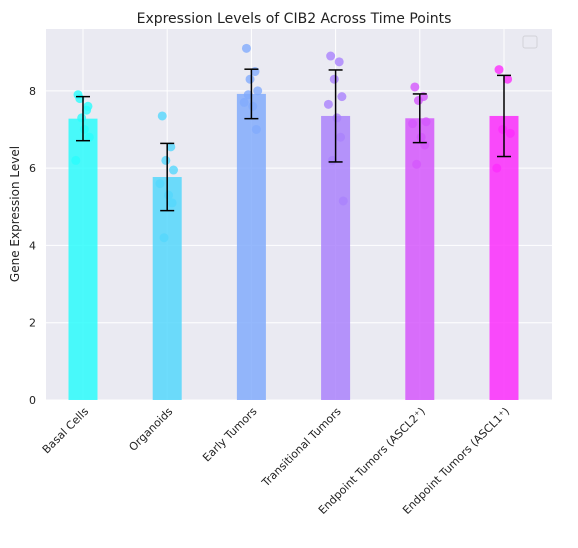 This screenshot has height=548, width=578. What do you see at coordinates (32, 168) in the screenshot?
I see `y-tick-label: 6` at bounding box center [32, 168].